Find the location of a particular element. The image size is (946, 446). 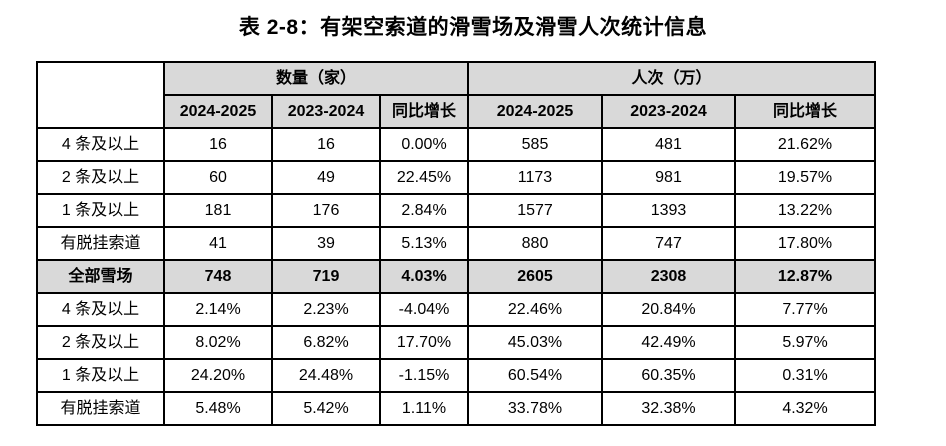

data-cell: 719 is located at coordinates (326, 276).